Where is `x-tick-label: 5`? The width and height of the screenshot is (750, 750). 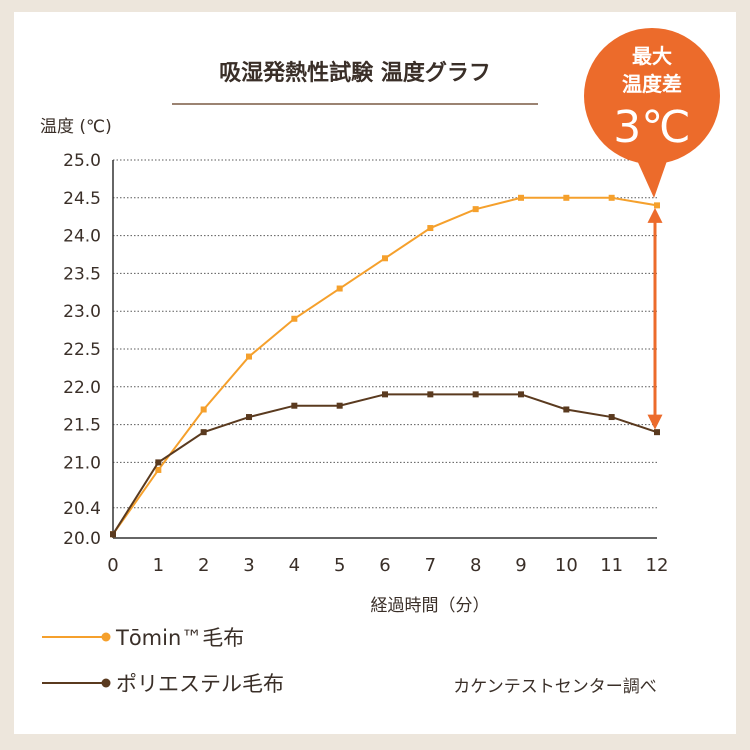 x-tick-label: 5 is located at coordinates (339, 565).